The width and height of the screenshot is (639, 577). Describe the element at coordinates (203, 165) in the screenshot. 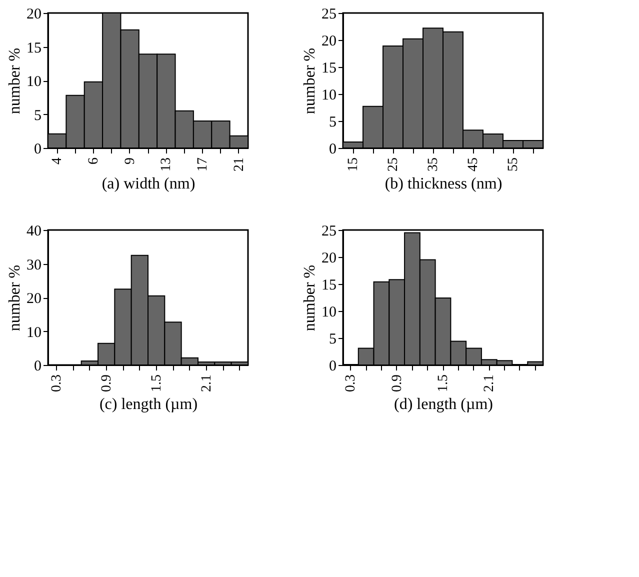

I see `x-tick-label: 17` at that location.